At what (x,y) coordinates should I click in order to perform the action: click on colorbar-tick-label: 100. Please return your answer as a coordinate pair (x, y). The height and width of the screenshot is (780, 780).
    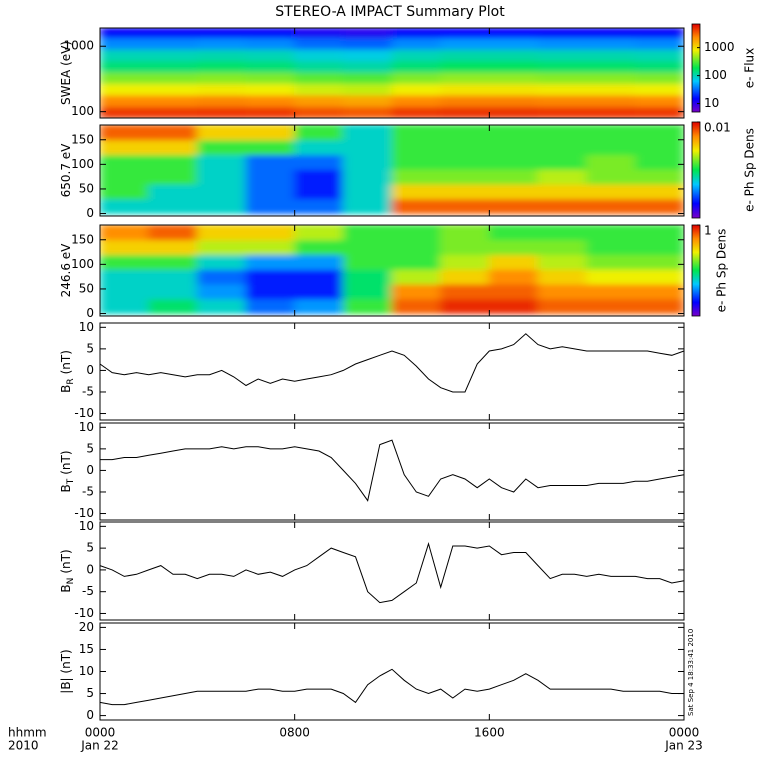
    Looking at the image, I should click on (715, 75).